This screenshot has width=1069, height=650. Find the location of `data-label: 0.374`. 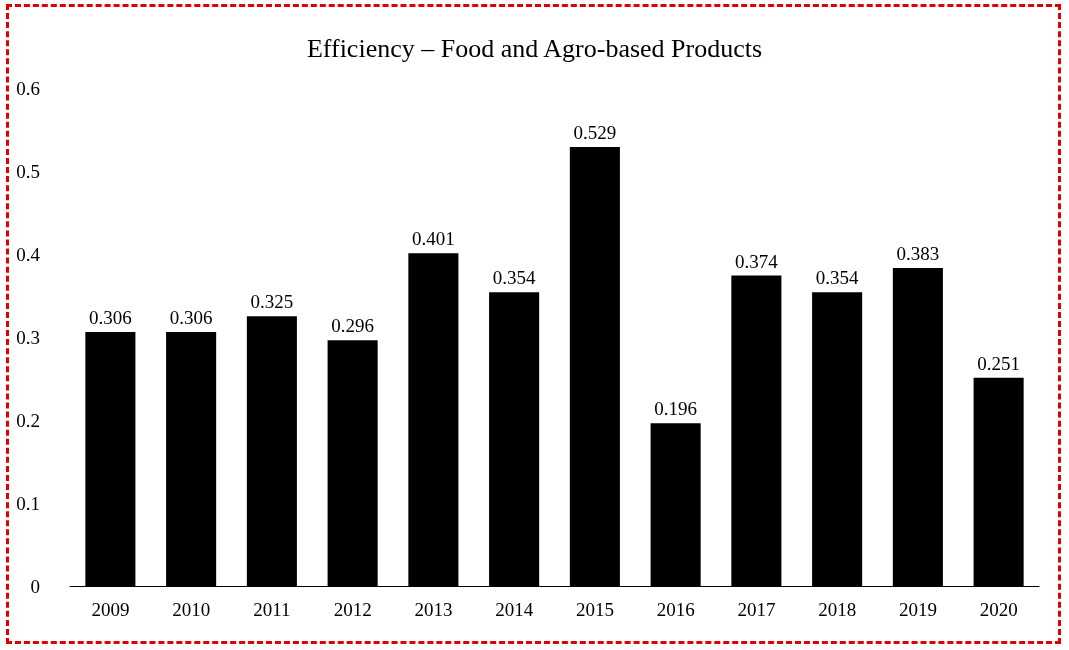

data-label: 0.374 is located at coordinates (757, 261).